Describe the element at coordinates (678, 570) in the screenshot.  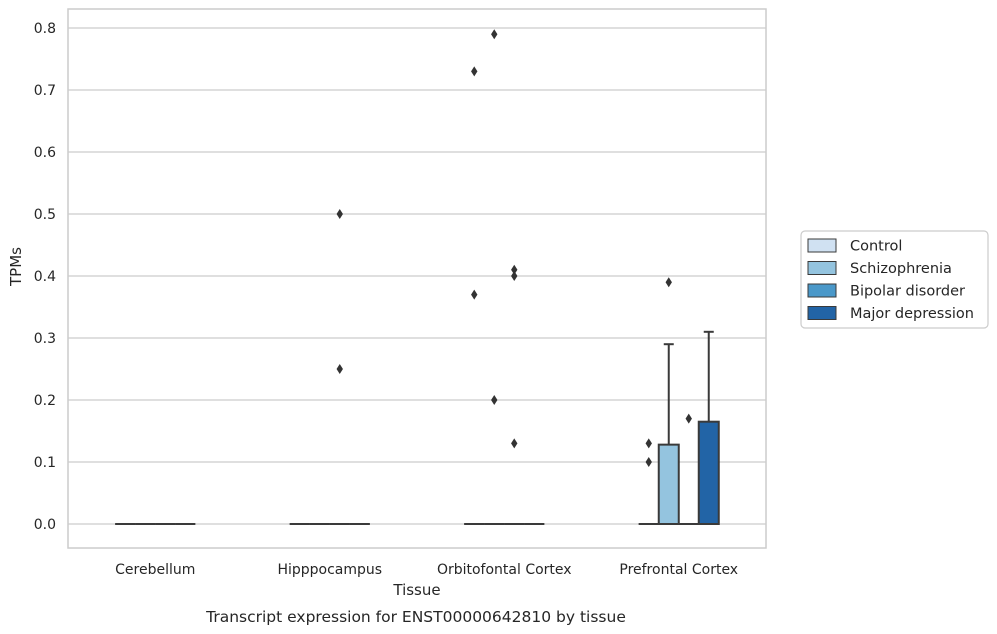
I see `x-tick-label: Prefrontal Cortex` at that location.